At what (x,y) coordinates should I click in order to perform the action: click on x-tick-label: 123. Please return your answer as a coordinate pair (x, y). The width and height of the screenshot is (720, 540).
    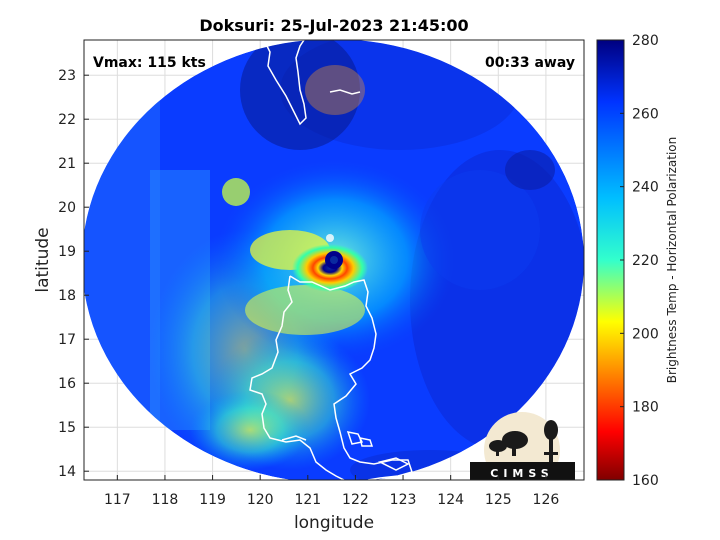
    Looking at the image, I should click on (403, 500).